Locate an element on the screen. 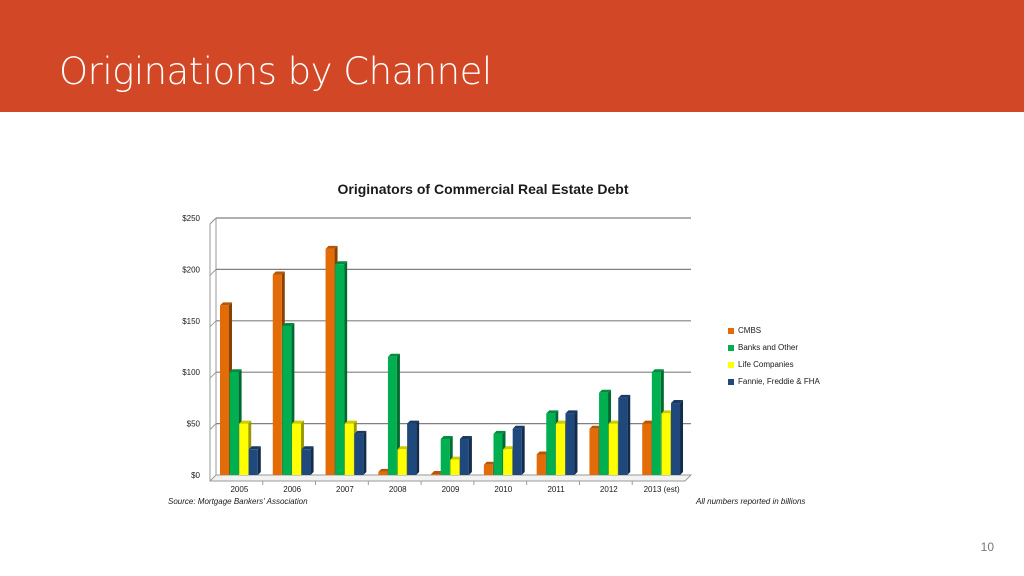 The width and height of the screenshot is (1024, 576). x-tick-label: 2008 is located at coordinates (398, 489).